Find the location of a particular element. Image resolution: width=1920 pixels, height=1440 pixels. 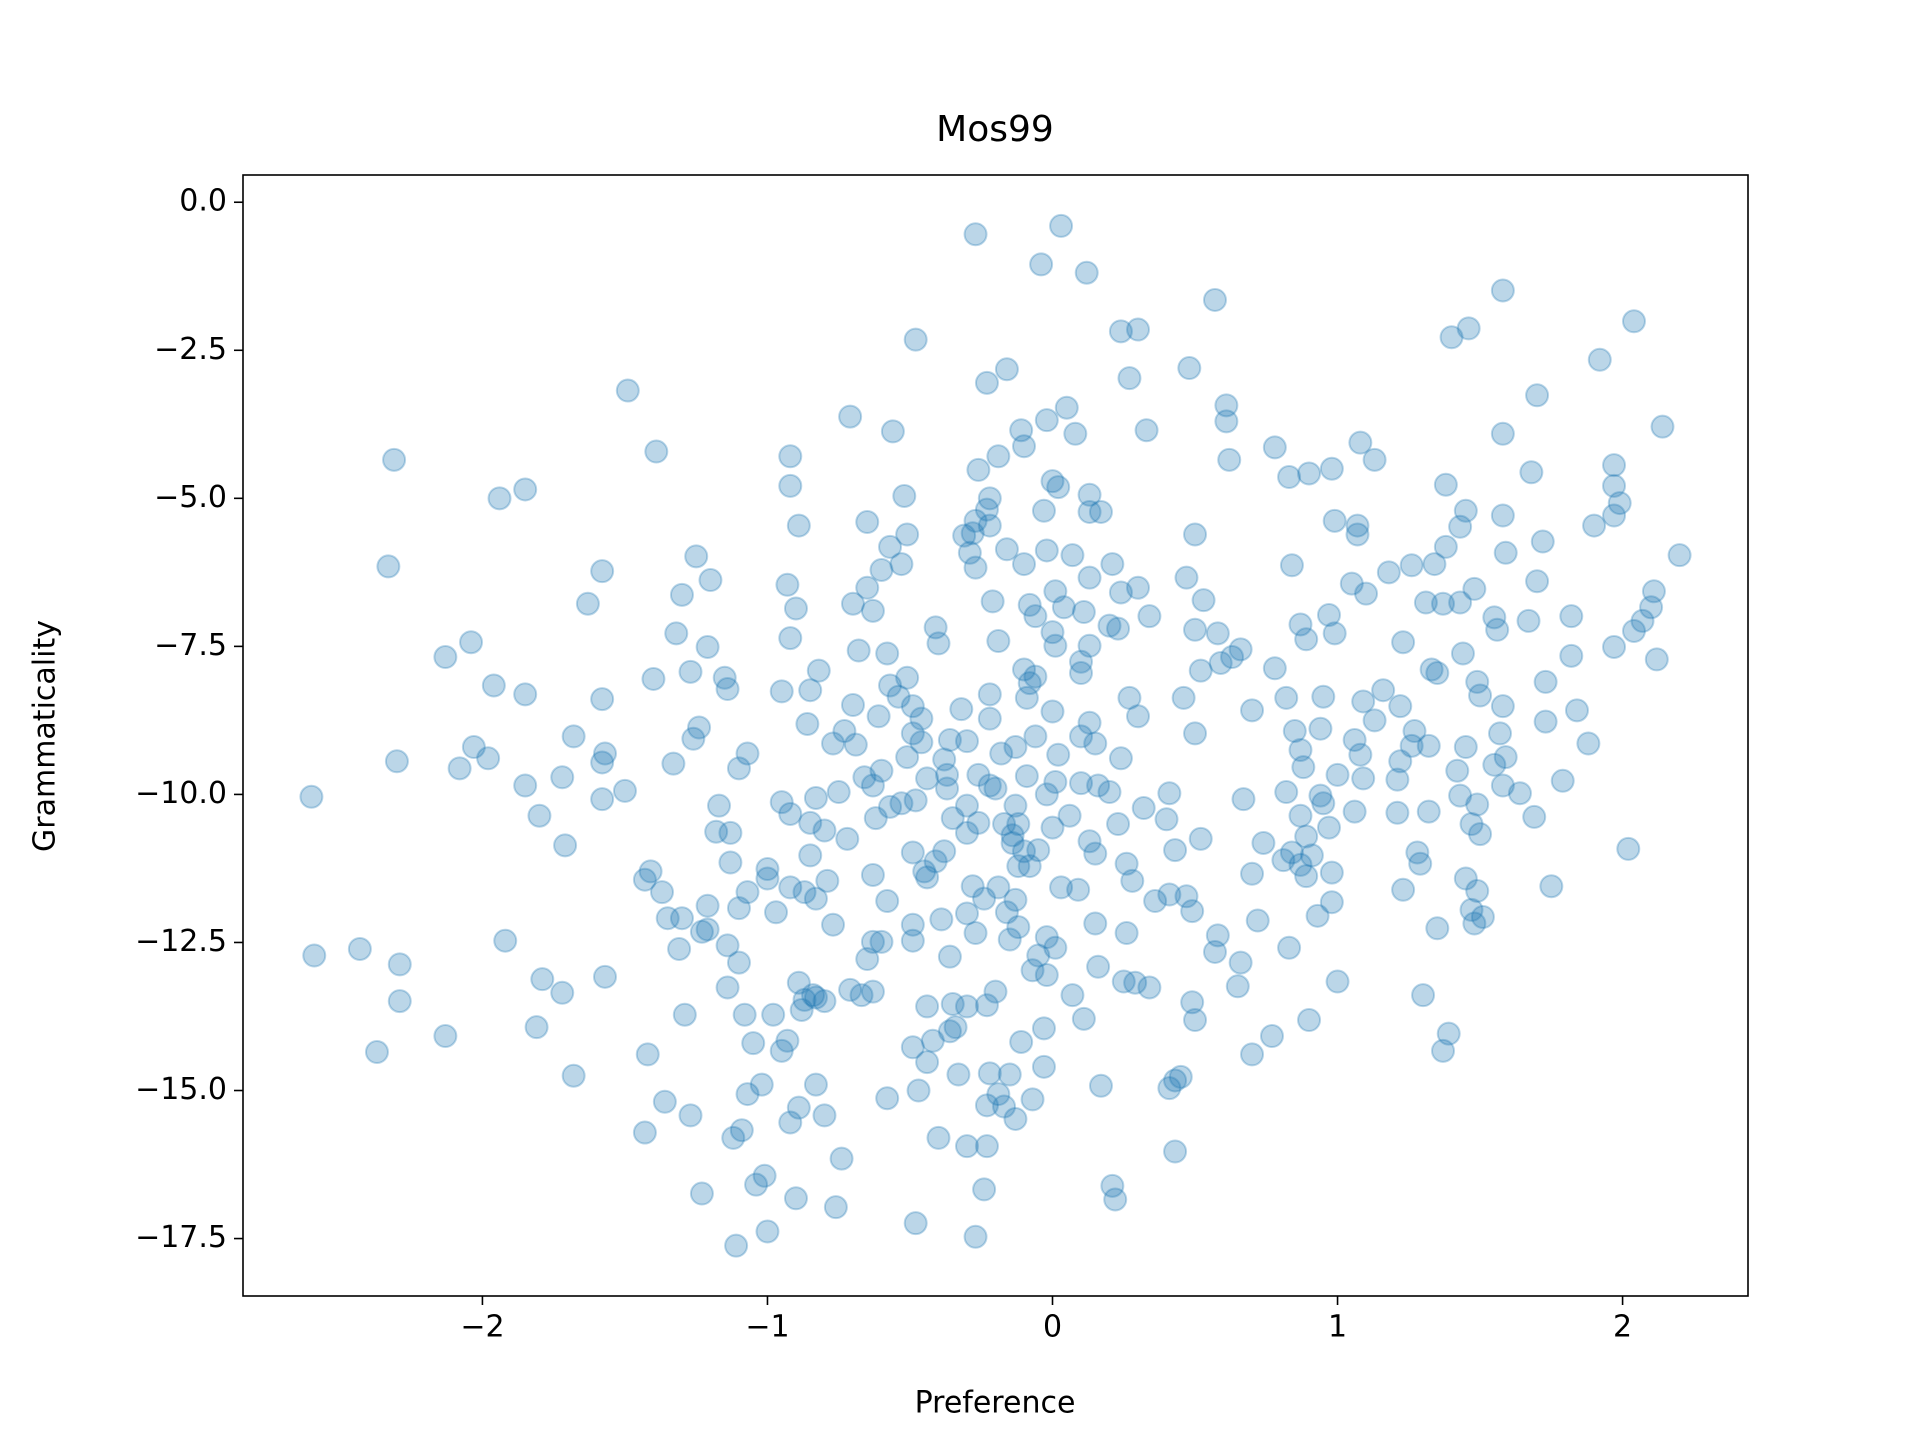

y-axis-label: Grammaticality is located at coordinates (45, 736).